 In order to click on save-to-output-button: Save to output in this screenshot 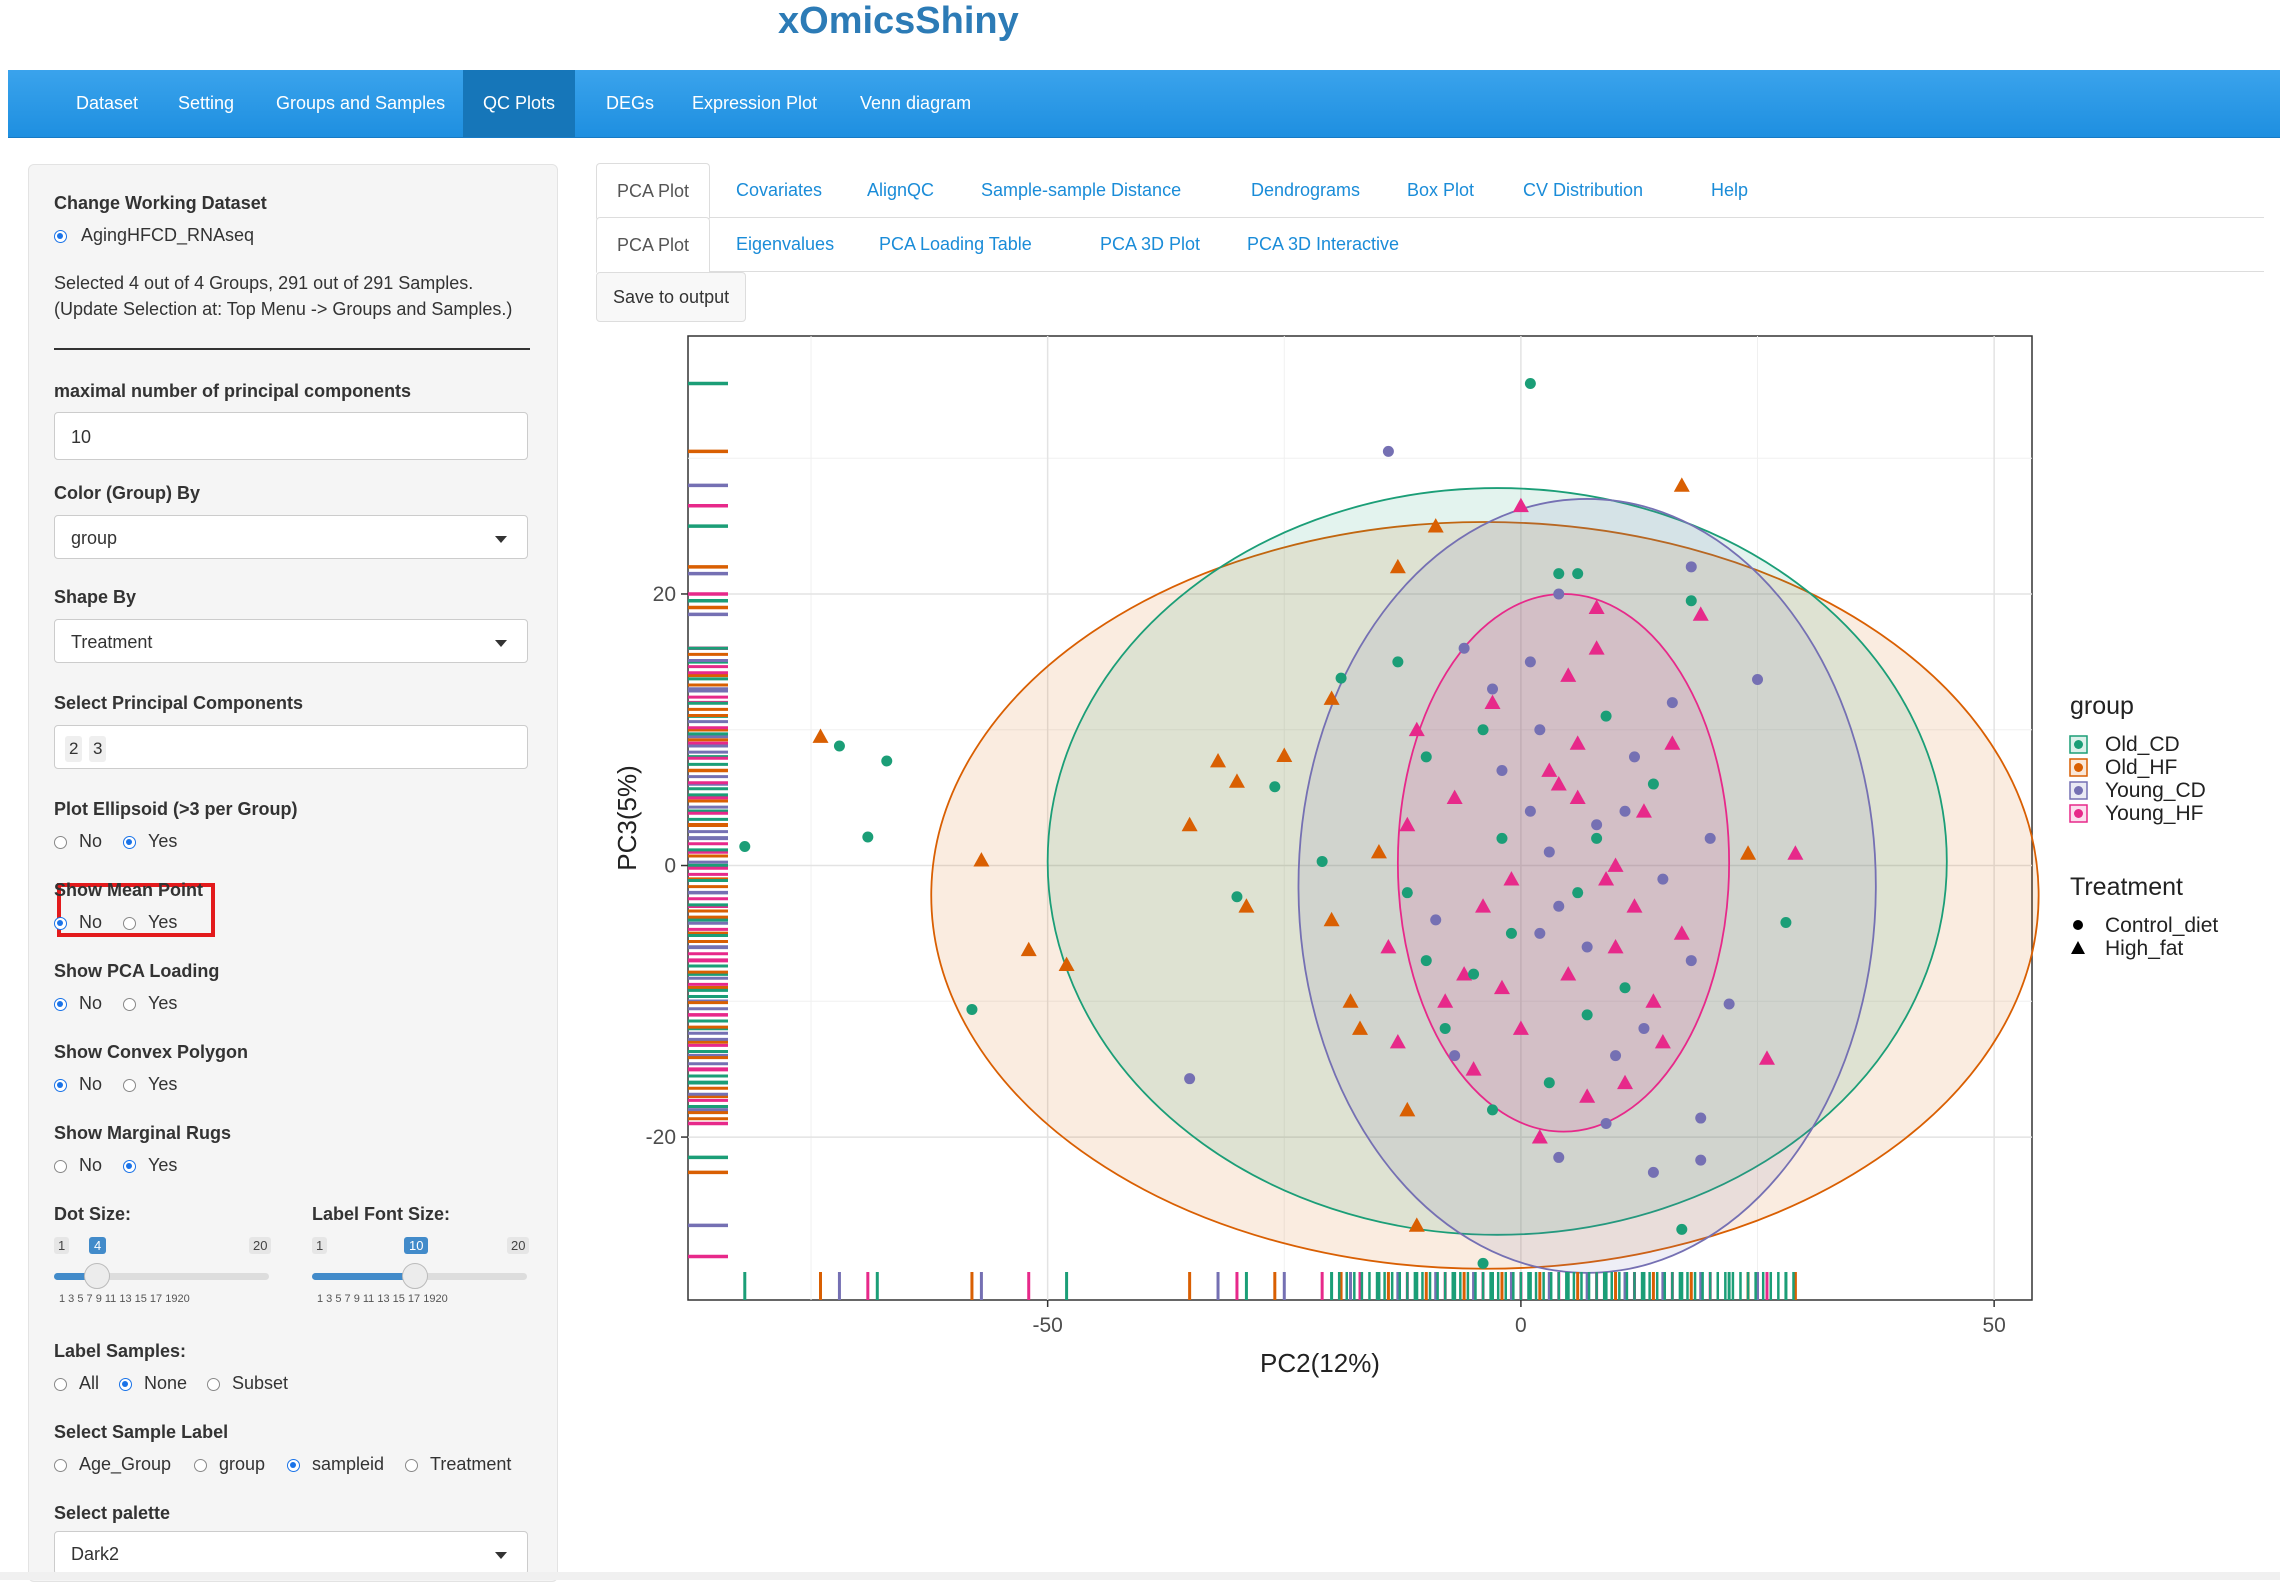, I will do `click(671, 297)`.